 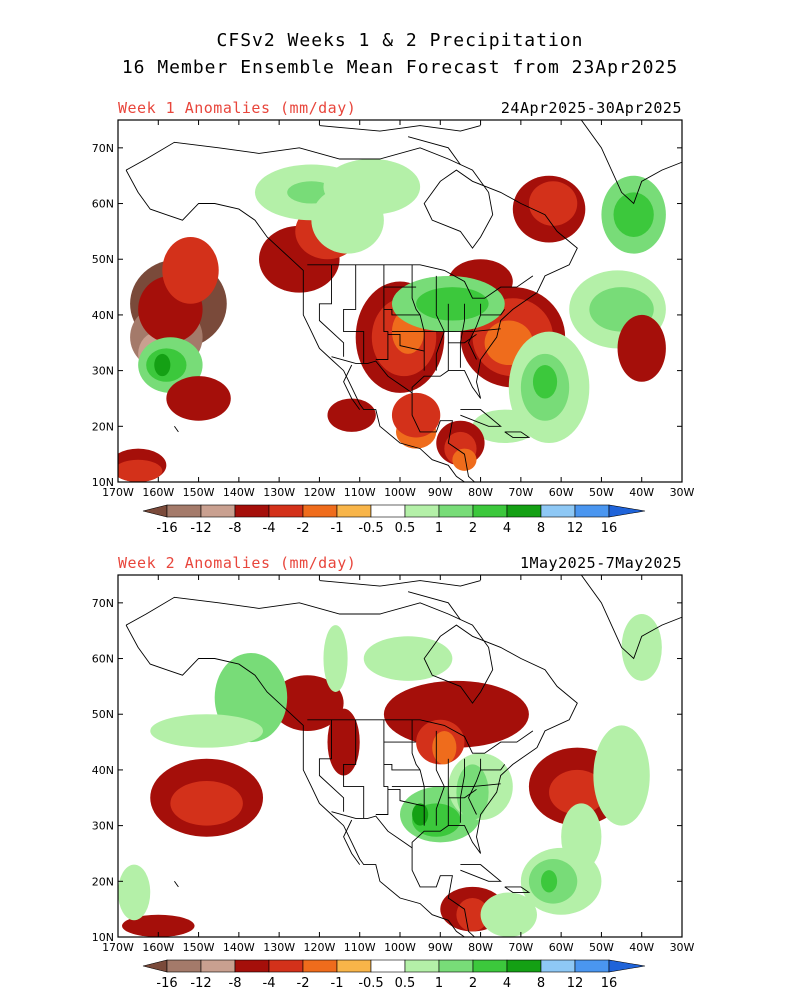 What do you see at coordinates (269, 528) in the screenshot?
I see `legend-label: -4` at bounding box center [269, 528].